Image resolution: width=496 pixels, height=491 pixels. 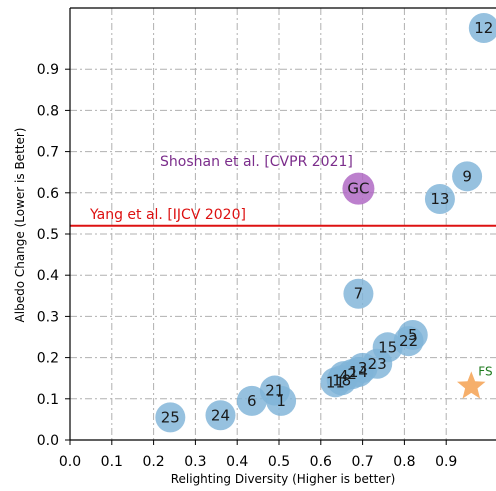 I want to click on method-point-label-6: 6, so click(x=252, y=401).